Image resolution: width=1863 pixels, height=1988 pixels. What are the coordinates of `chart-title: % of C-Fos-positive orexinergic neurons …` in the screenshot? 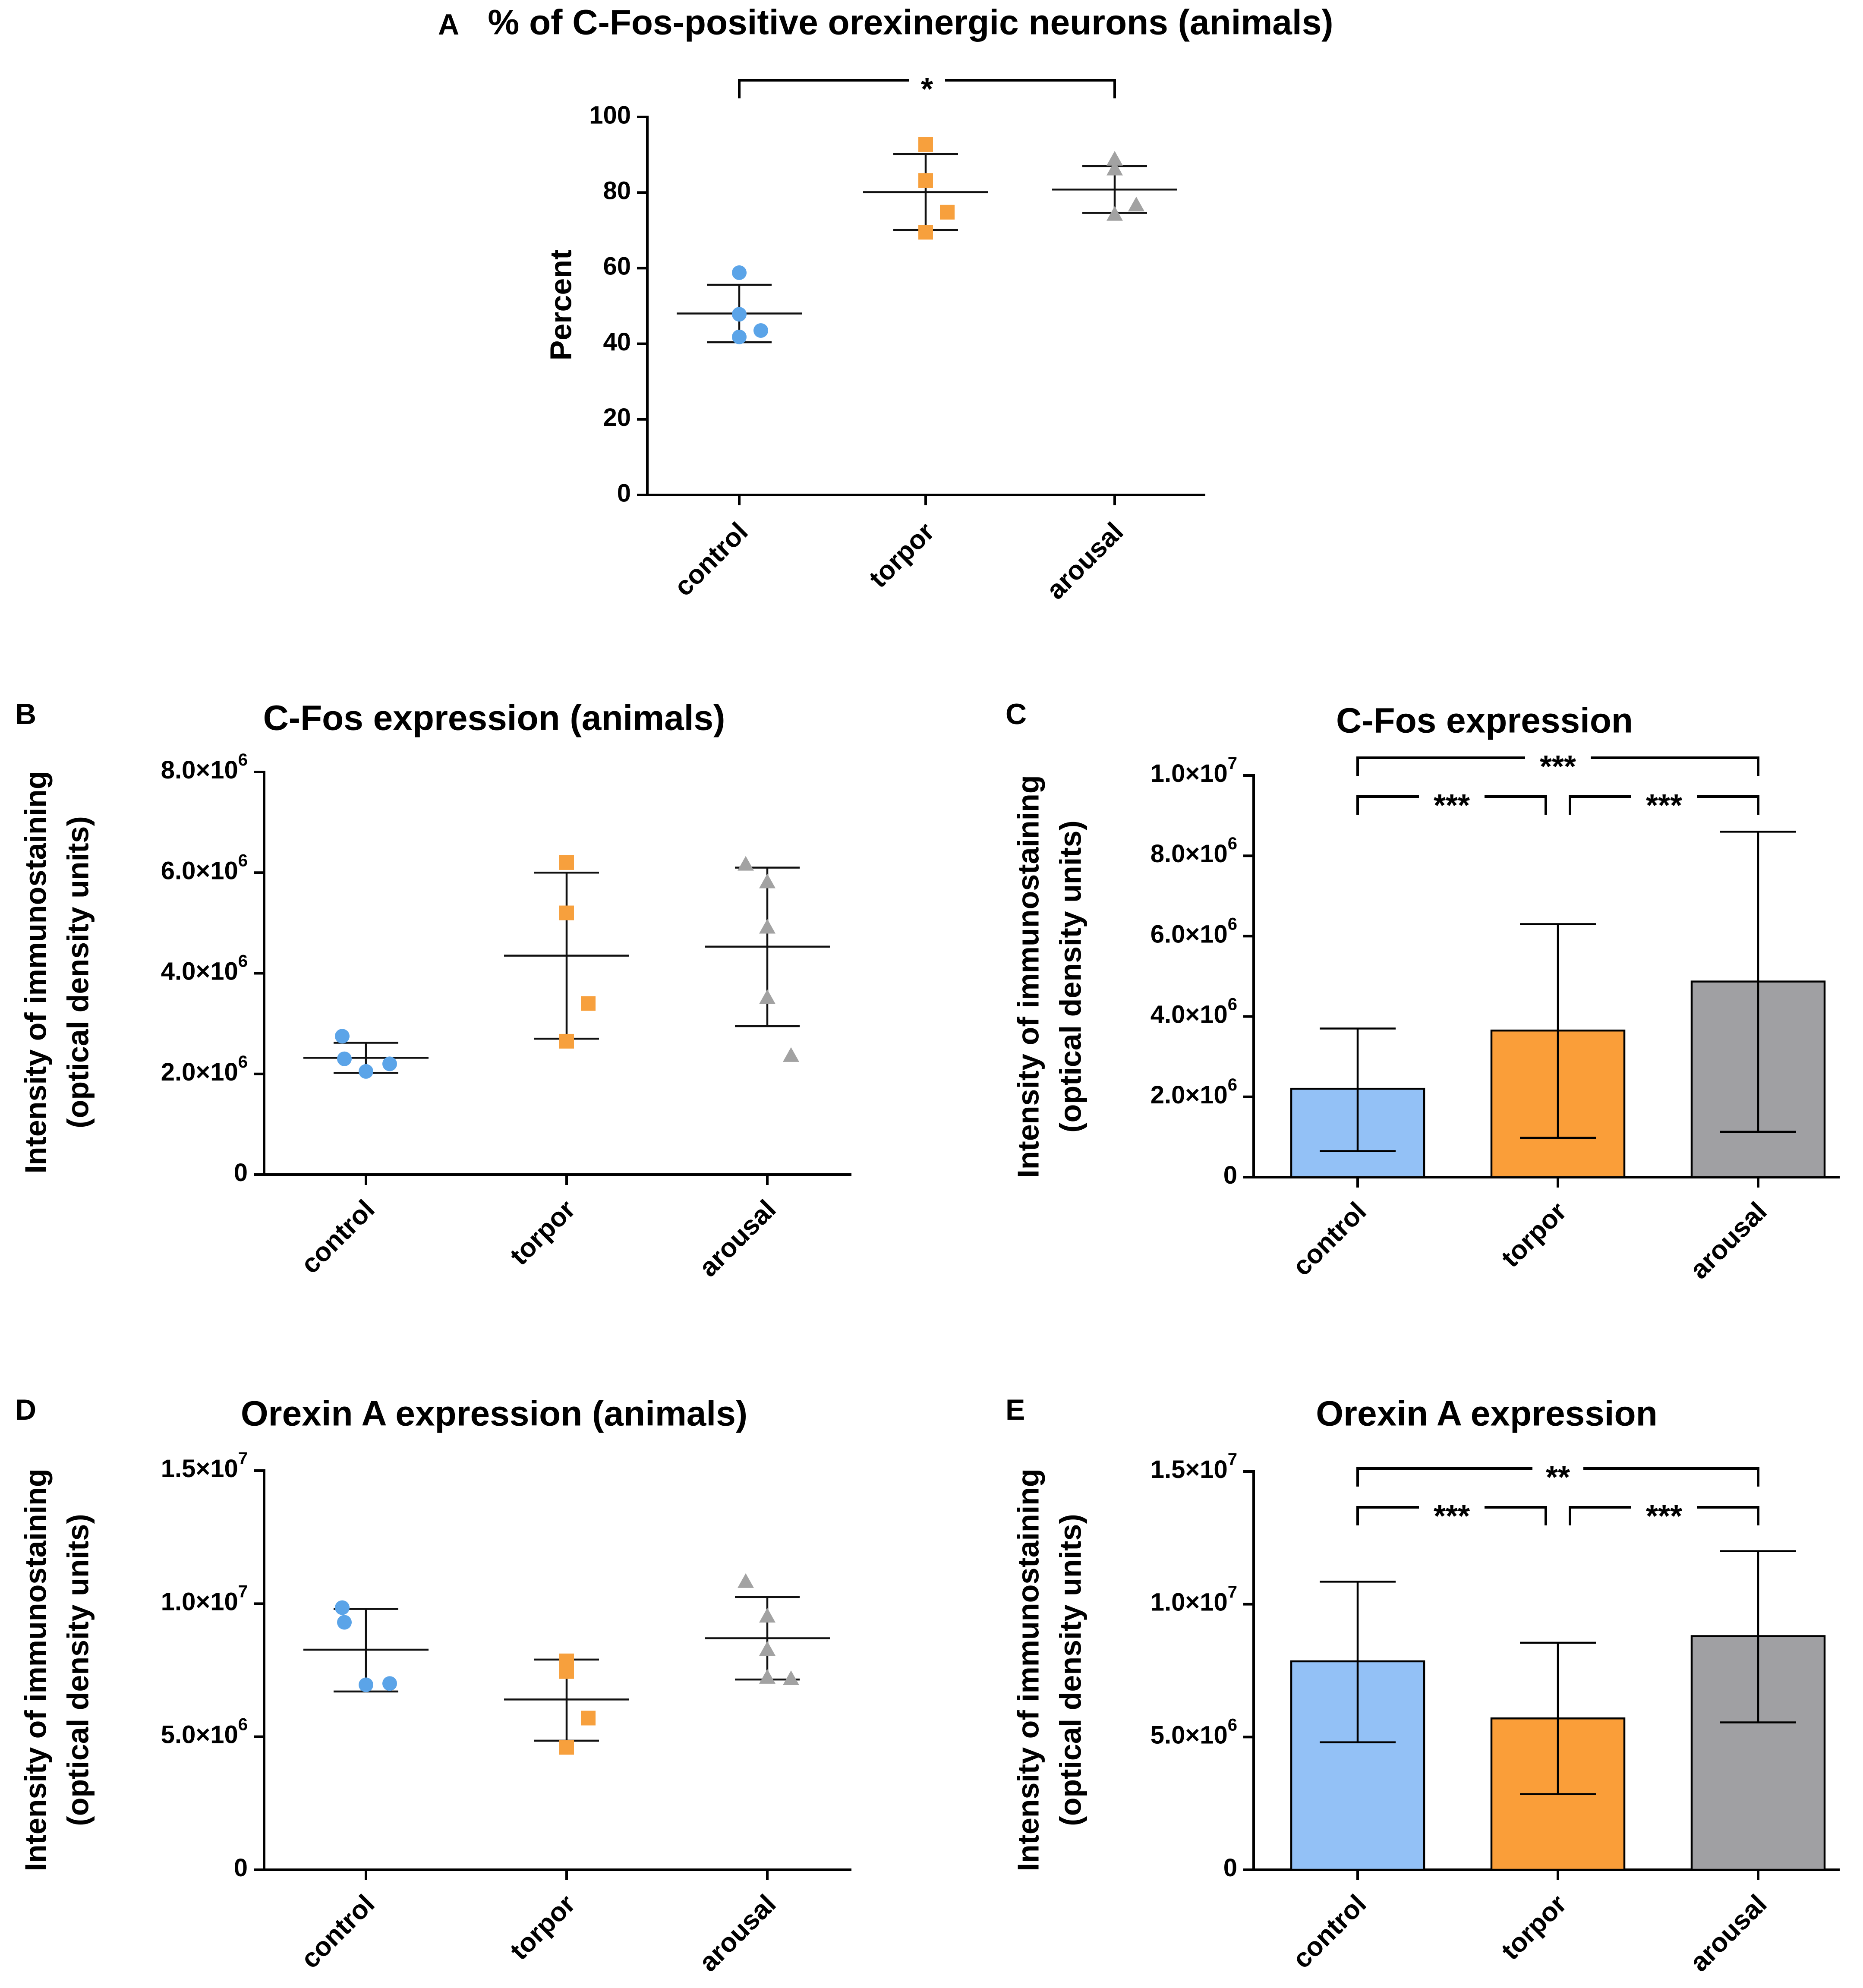 It's located at (910, 22).